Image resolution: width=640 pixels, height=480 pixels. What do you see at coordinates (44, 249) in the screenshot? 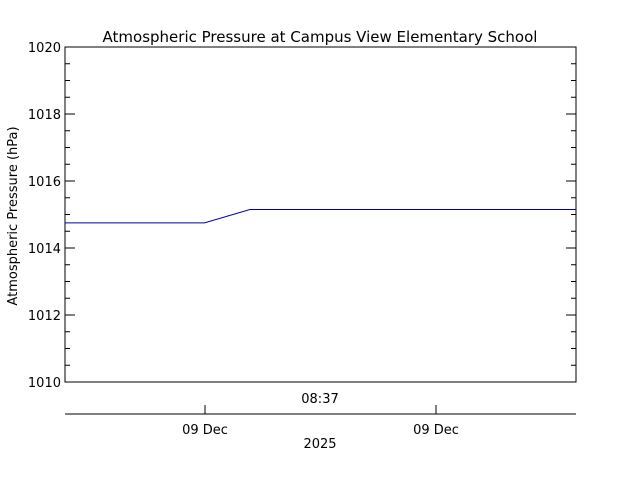
I see `y-tick-label: 1014` at bounding box center [44, 249].